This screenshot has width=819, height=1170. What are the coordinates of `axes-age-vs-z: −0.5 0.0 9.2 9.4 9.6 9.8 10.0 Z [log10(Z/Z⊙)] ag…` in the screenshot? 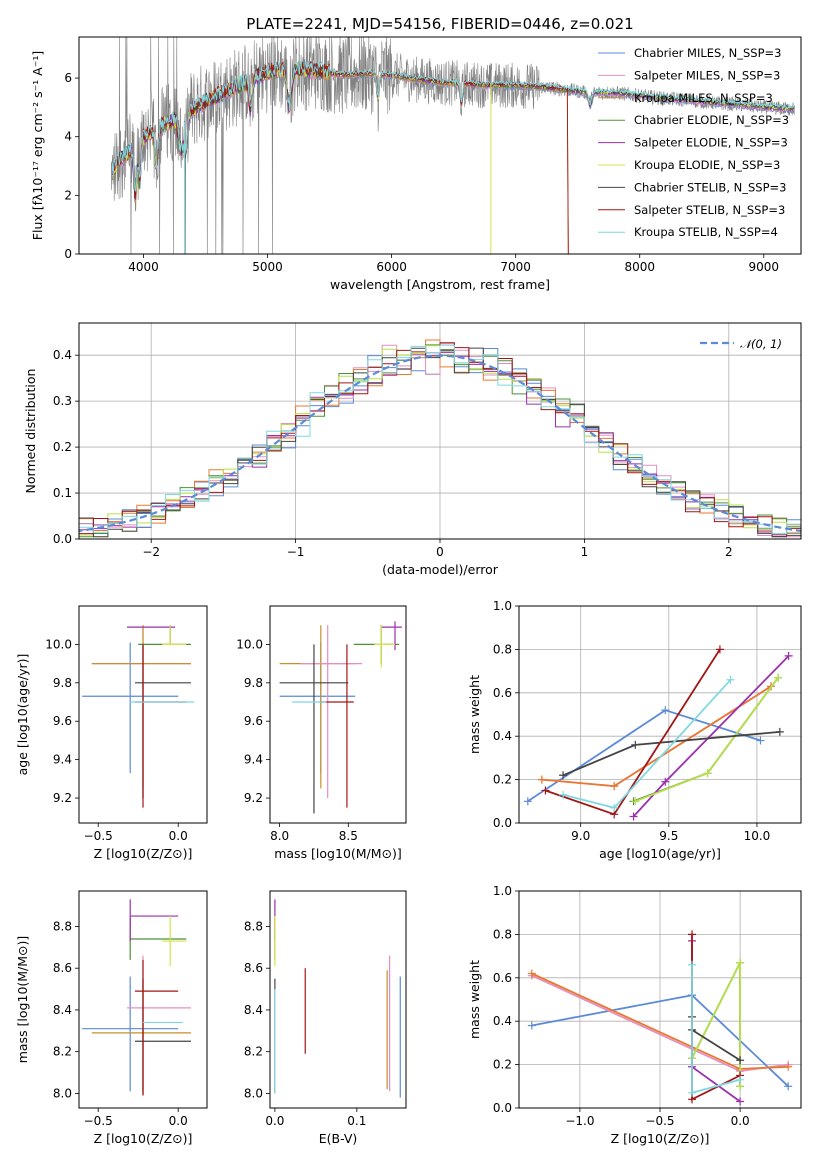 It's located at (111, 733).